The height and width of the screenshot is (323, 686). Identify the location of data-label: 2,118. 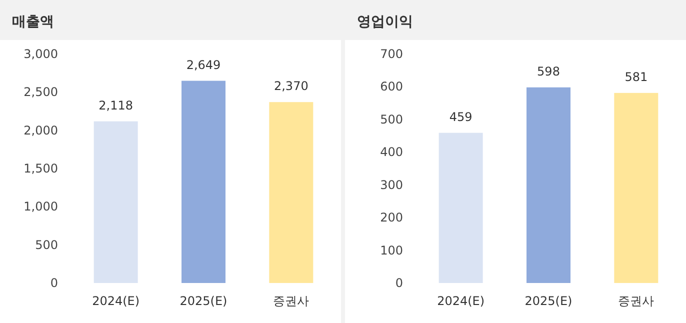
(116, 105).